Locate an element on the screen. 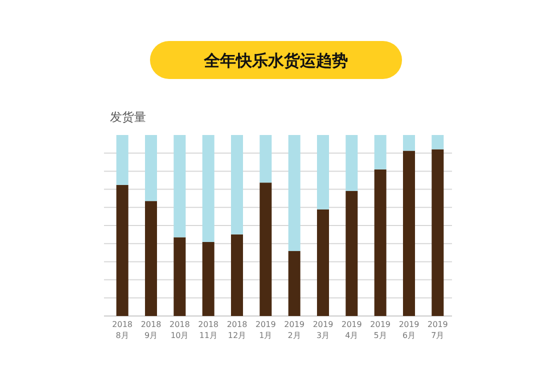  x-tick-label: 2019 7月 is located at coordinates (437, 330).